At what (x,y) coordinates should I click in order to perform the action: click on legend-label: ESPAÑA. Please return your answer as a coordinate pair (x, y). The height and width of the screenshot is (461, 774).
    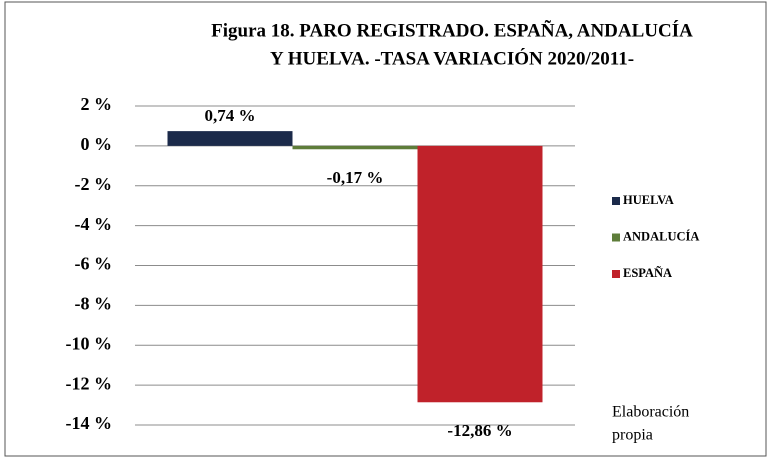
    Looking at the image, I should click on (647, 273).